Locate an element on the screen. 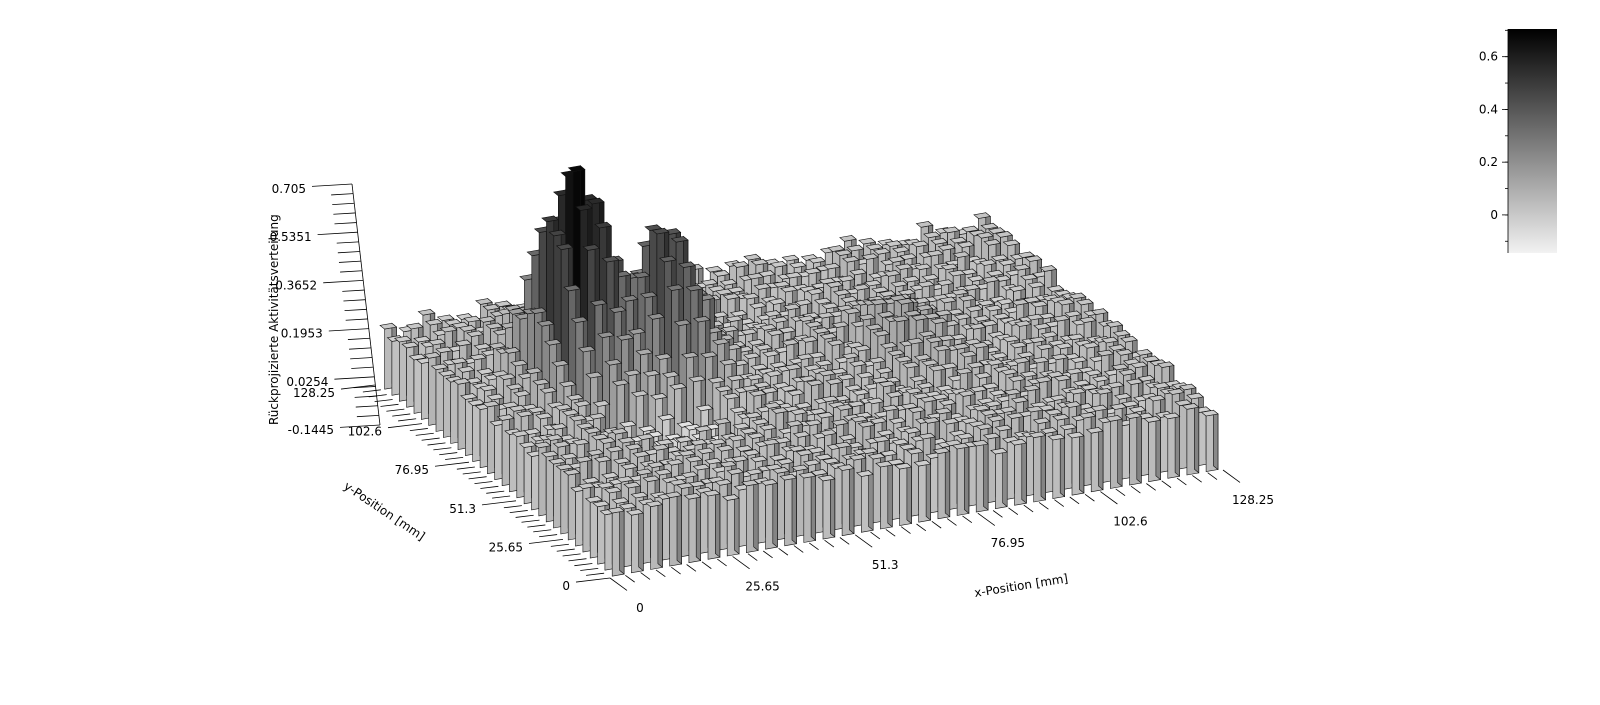 This screenshot has height=705, width=1600. x-tick-label: 0 is located at coordinates (640, 608).